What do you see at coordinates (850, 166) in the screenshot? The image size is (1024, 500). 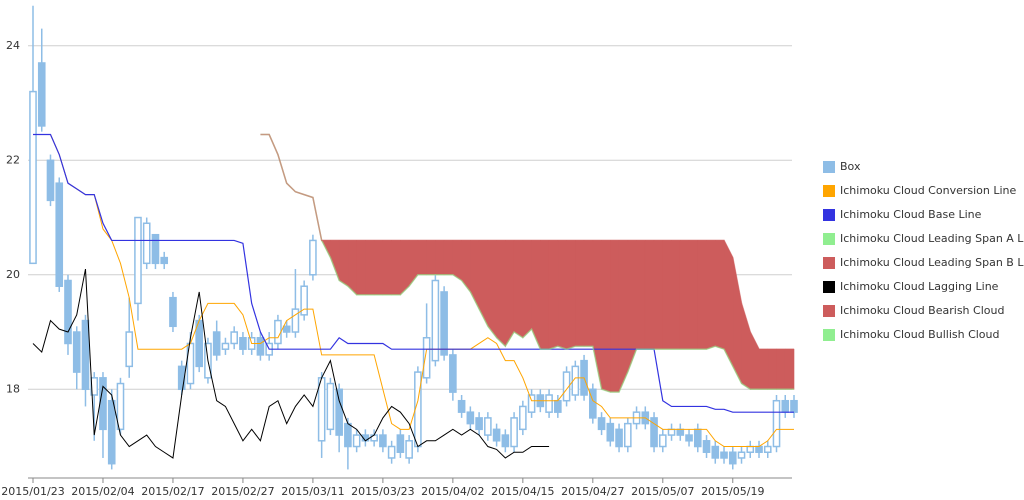 I see `legend-label: Box` at bounding box center [850, 166].